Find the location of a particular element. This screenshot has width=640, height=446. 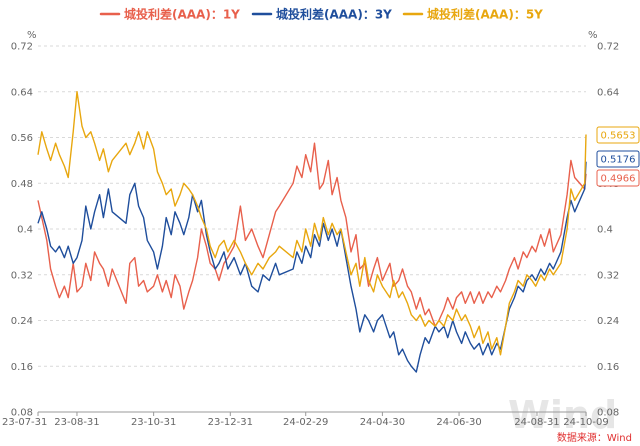

legend: 城投利差(AAA)：1Y 城投利差(AAA)：3Y 城投利差(AAA)：5Y is located at coordinates (321, 14).